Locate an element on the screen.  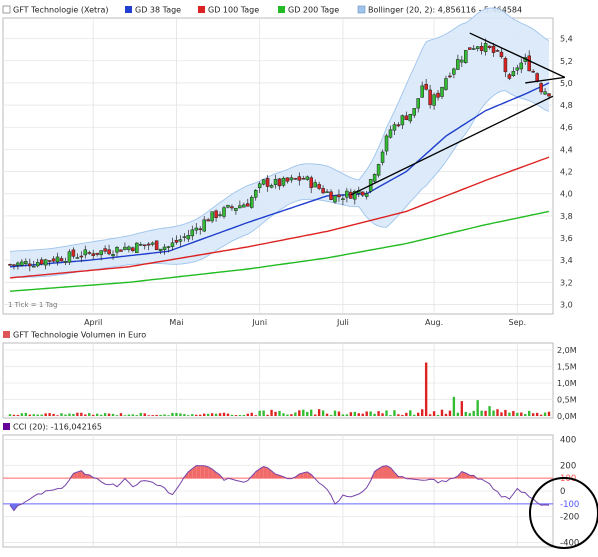
volume-y-tick-label: 1,5M is located at coordinates (567, 367).